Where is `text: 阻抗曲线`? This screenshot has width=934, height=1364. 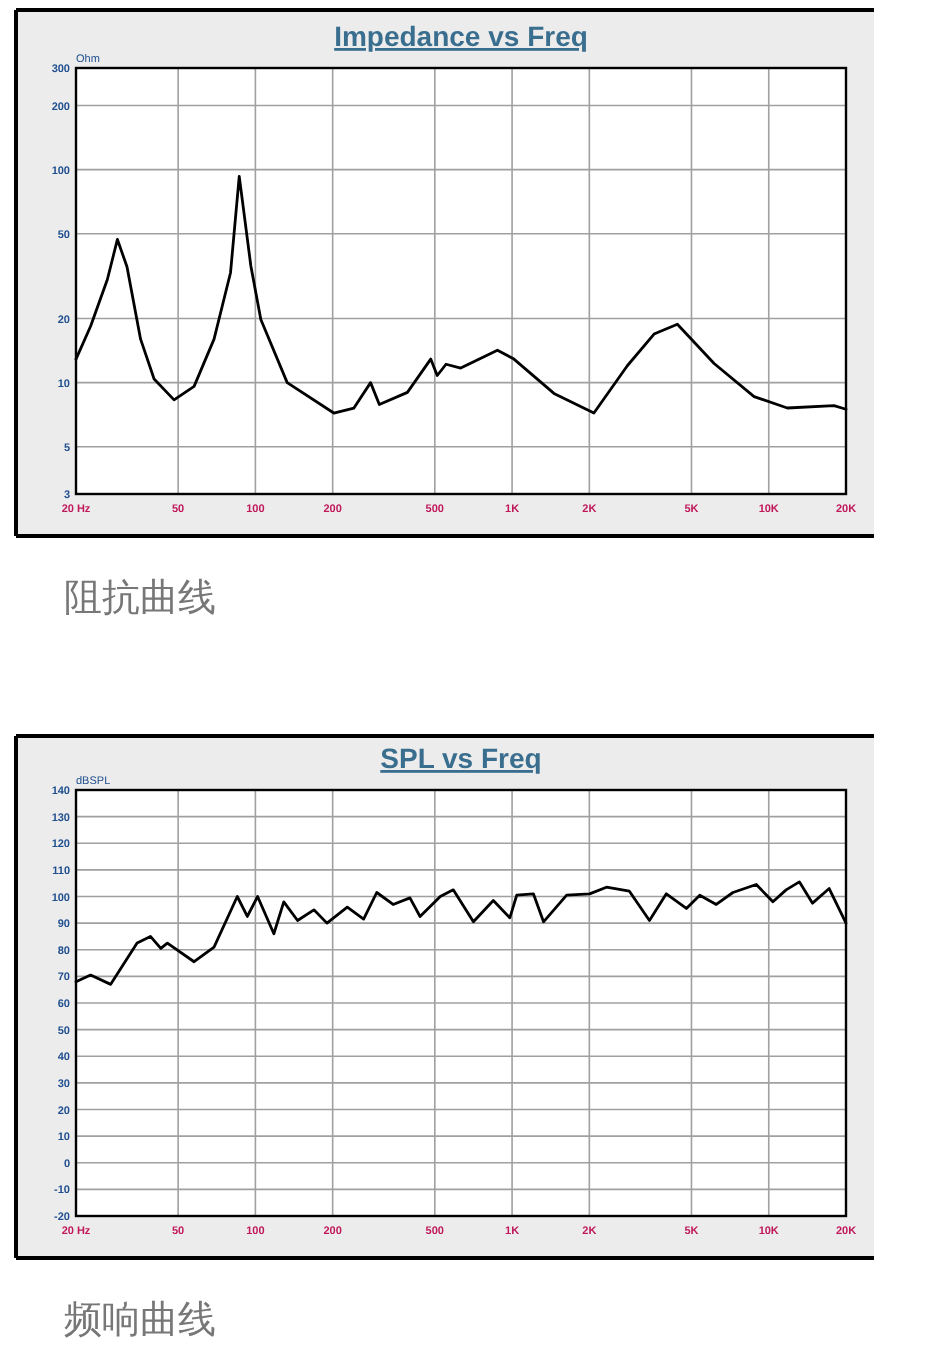 text: 阻抗曲线 is located at coordinates (140, 598).